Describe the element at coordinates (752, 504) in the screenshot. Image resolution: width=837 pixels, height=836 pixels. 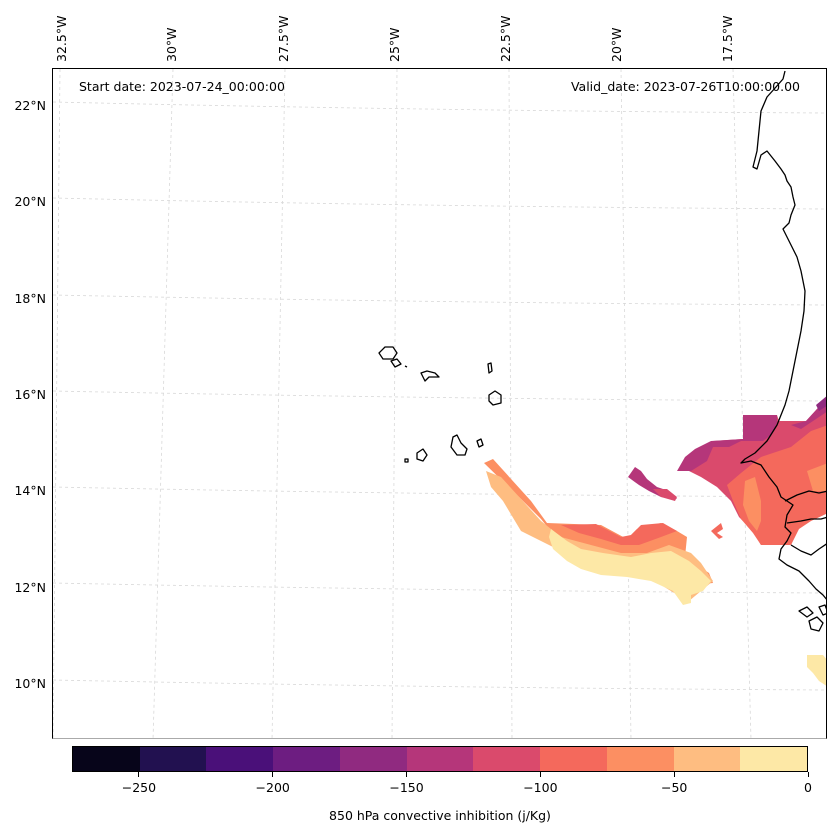
I see `cin-contour-minus75` at that location.